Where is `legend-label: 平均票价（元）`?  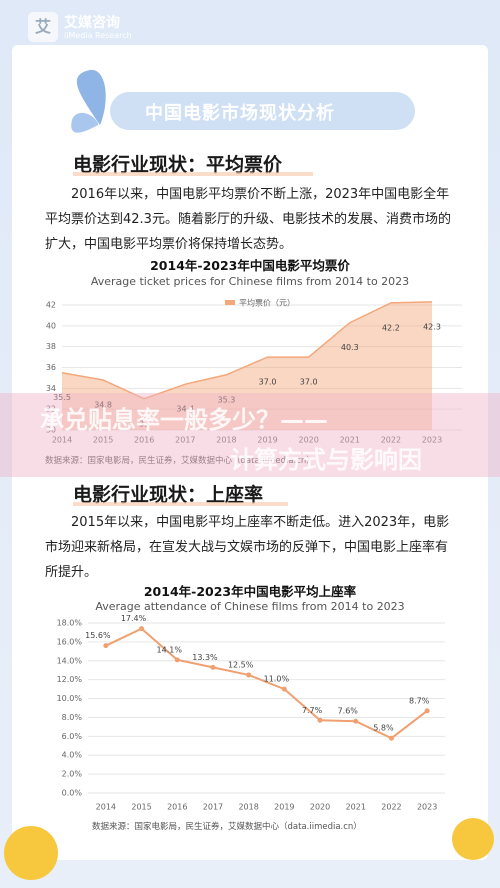 legend-label: 平均票价（元） is located at coordinates (267, 303).